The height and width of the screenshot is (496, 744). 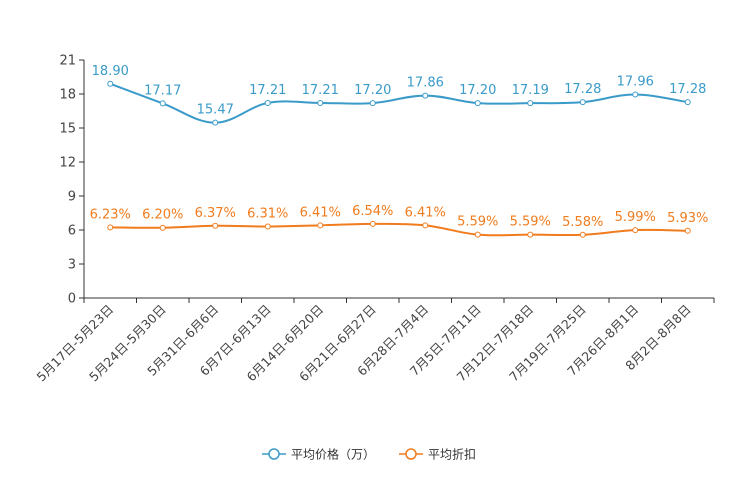 What do you see at coordinates (452, 454) in the screenshot?
I see `legend-label: 平均折扣` at bounding box center [452, 454].